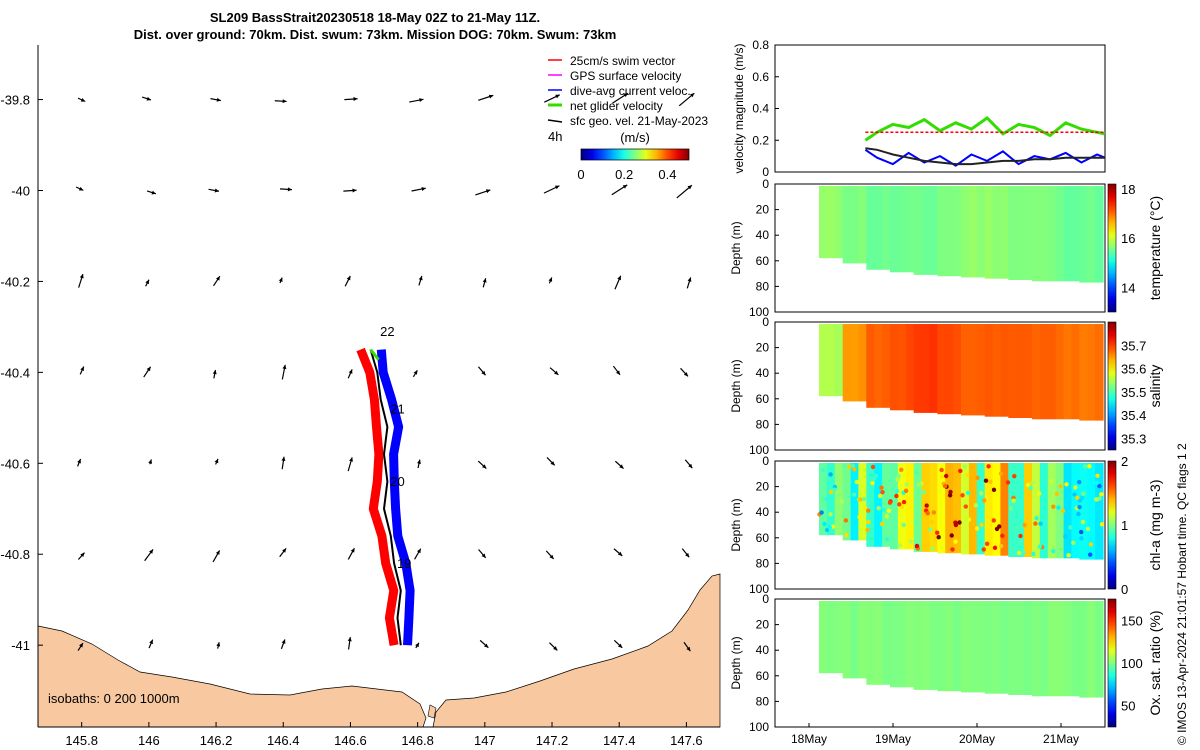  What do you see at coordinates (635, 154) in the screenshot?
I see `speed-colorbar` at bounding box center [635, 154].